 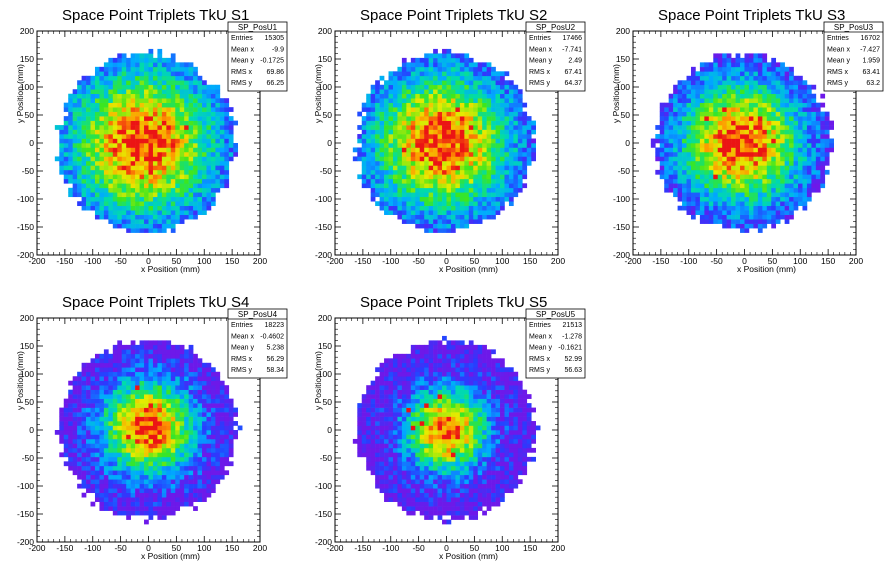 What do you see at coordinates (242, 49) in the screenshot?
I see `stats-label: Mean x` at bounding box center [242, 49].